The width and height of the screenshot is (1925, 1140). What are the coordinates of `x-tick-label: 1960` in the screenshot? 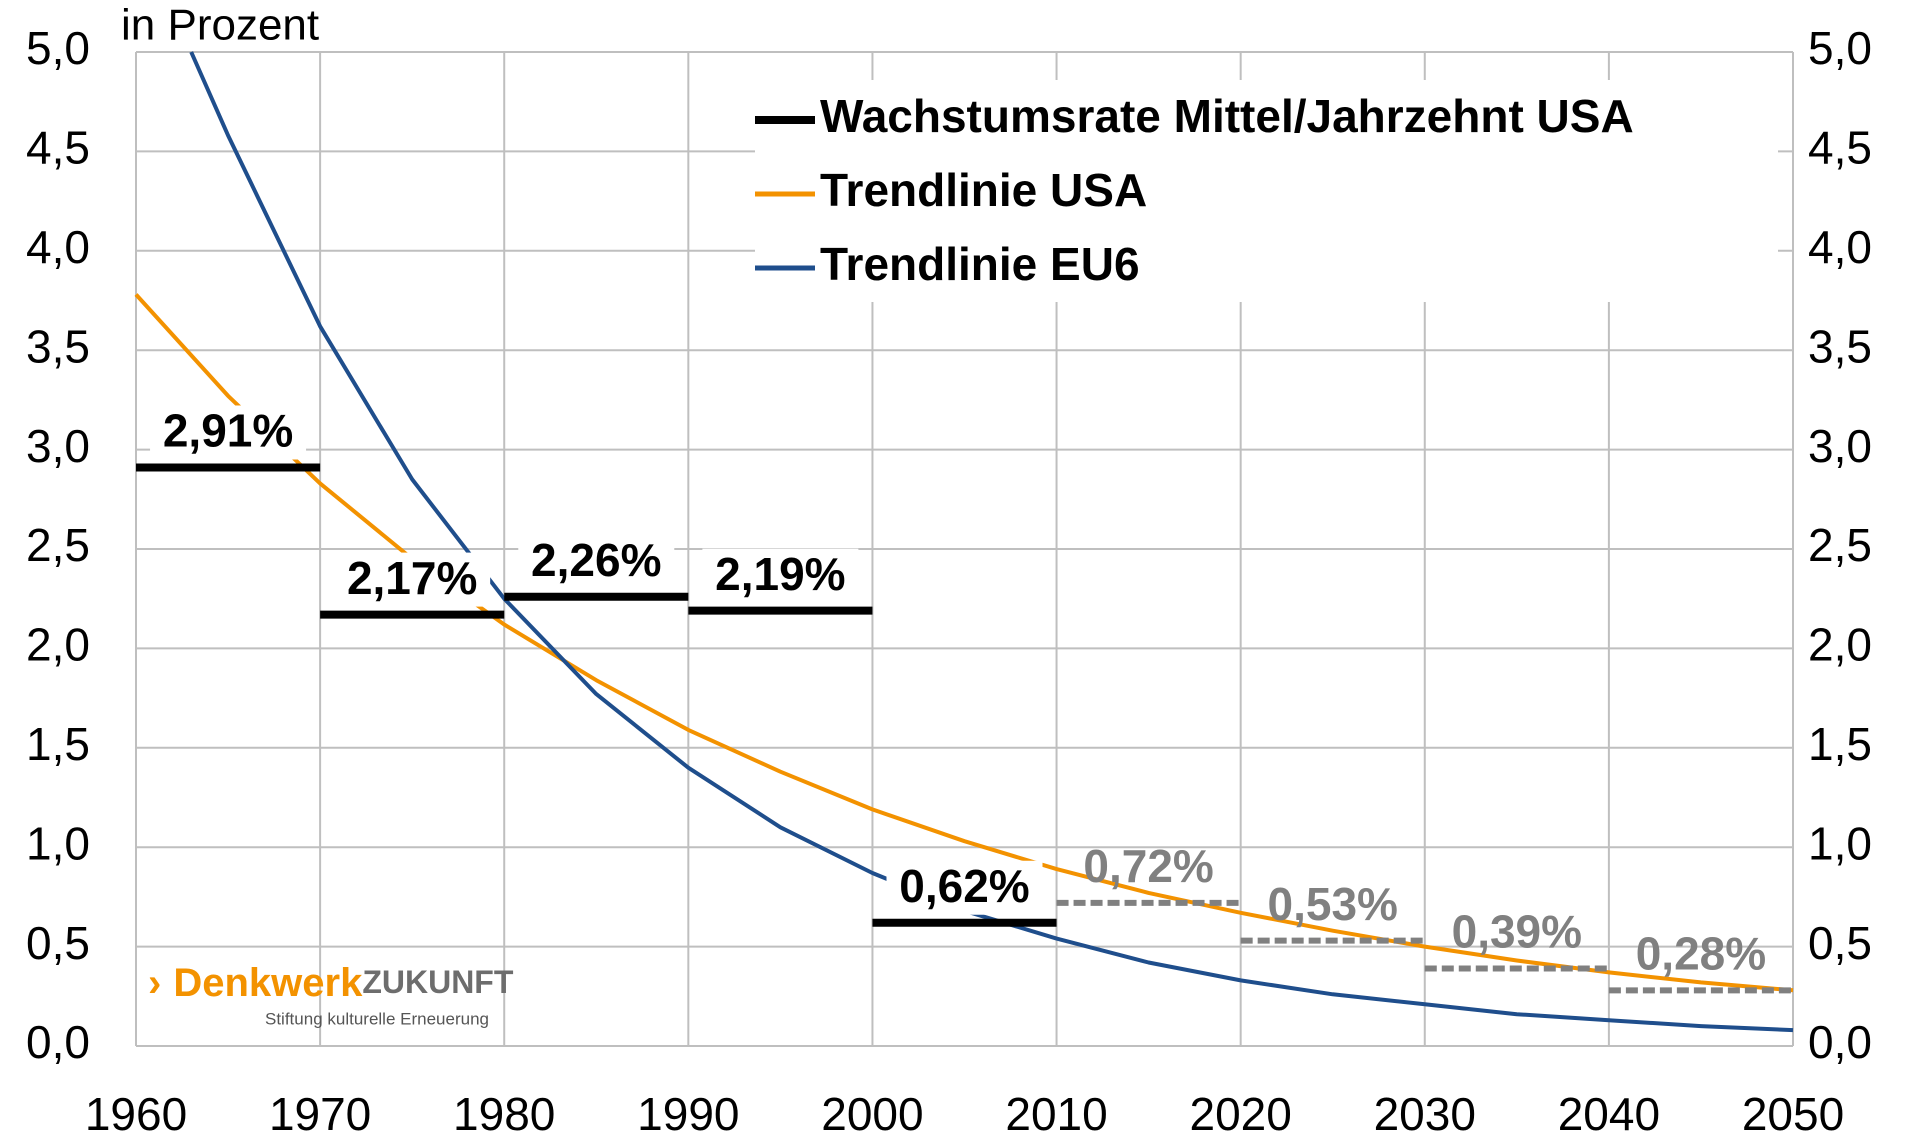 It's located at (136, 1114).